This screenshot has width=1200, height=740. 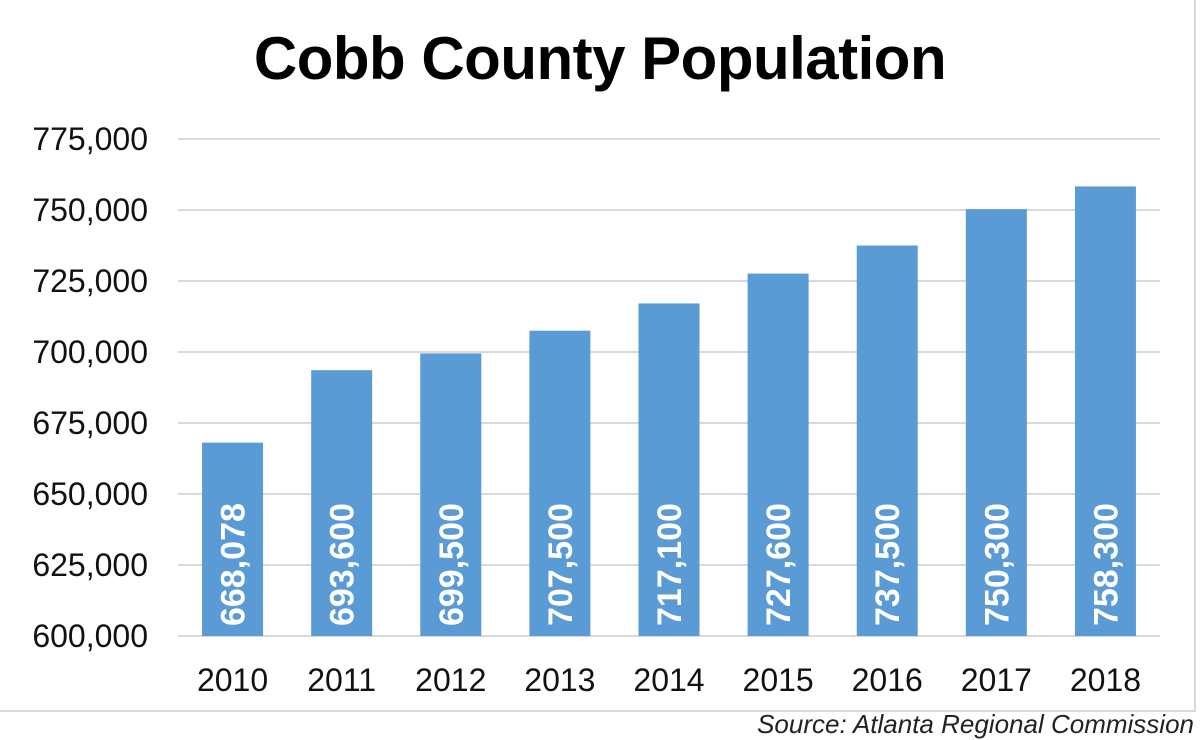 What do you see at coordinates (90, 565) in the screenshot?
I see `y-tick-label: 625,000` at bounding box center [90, 565].